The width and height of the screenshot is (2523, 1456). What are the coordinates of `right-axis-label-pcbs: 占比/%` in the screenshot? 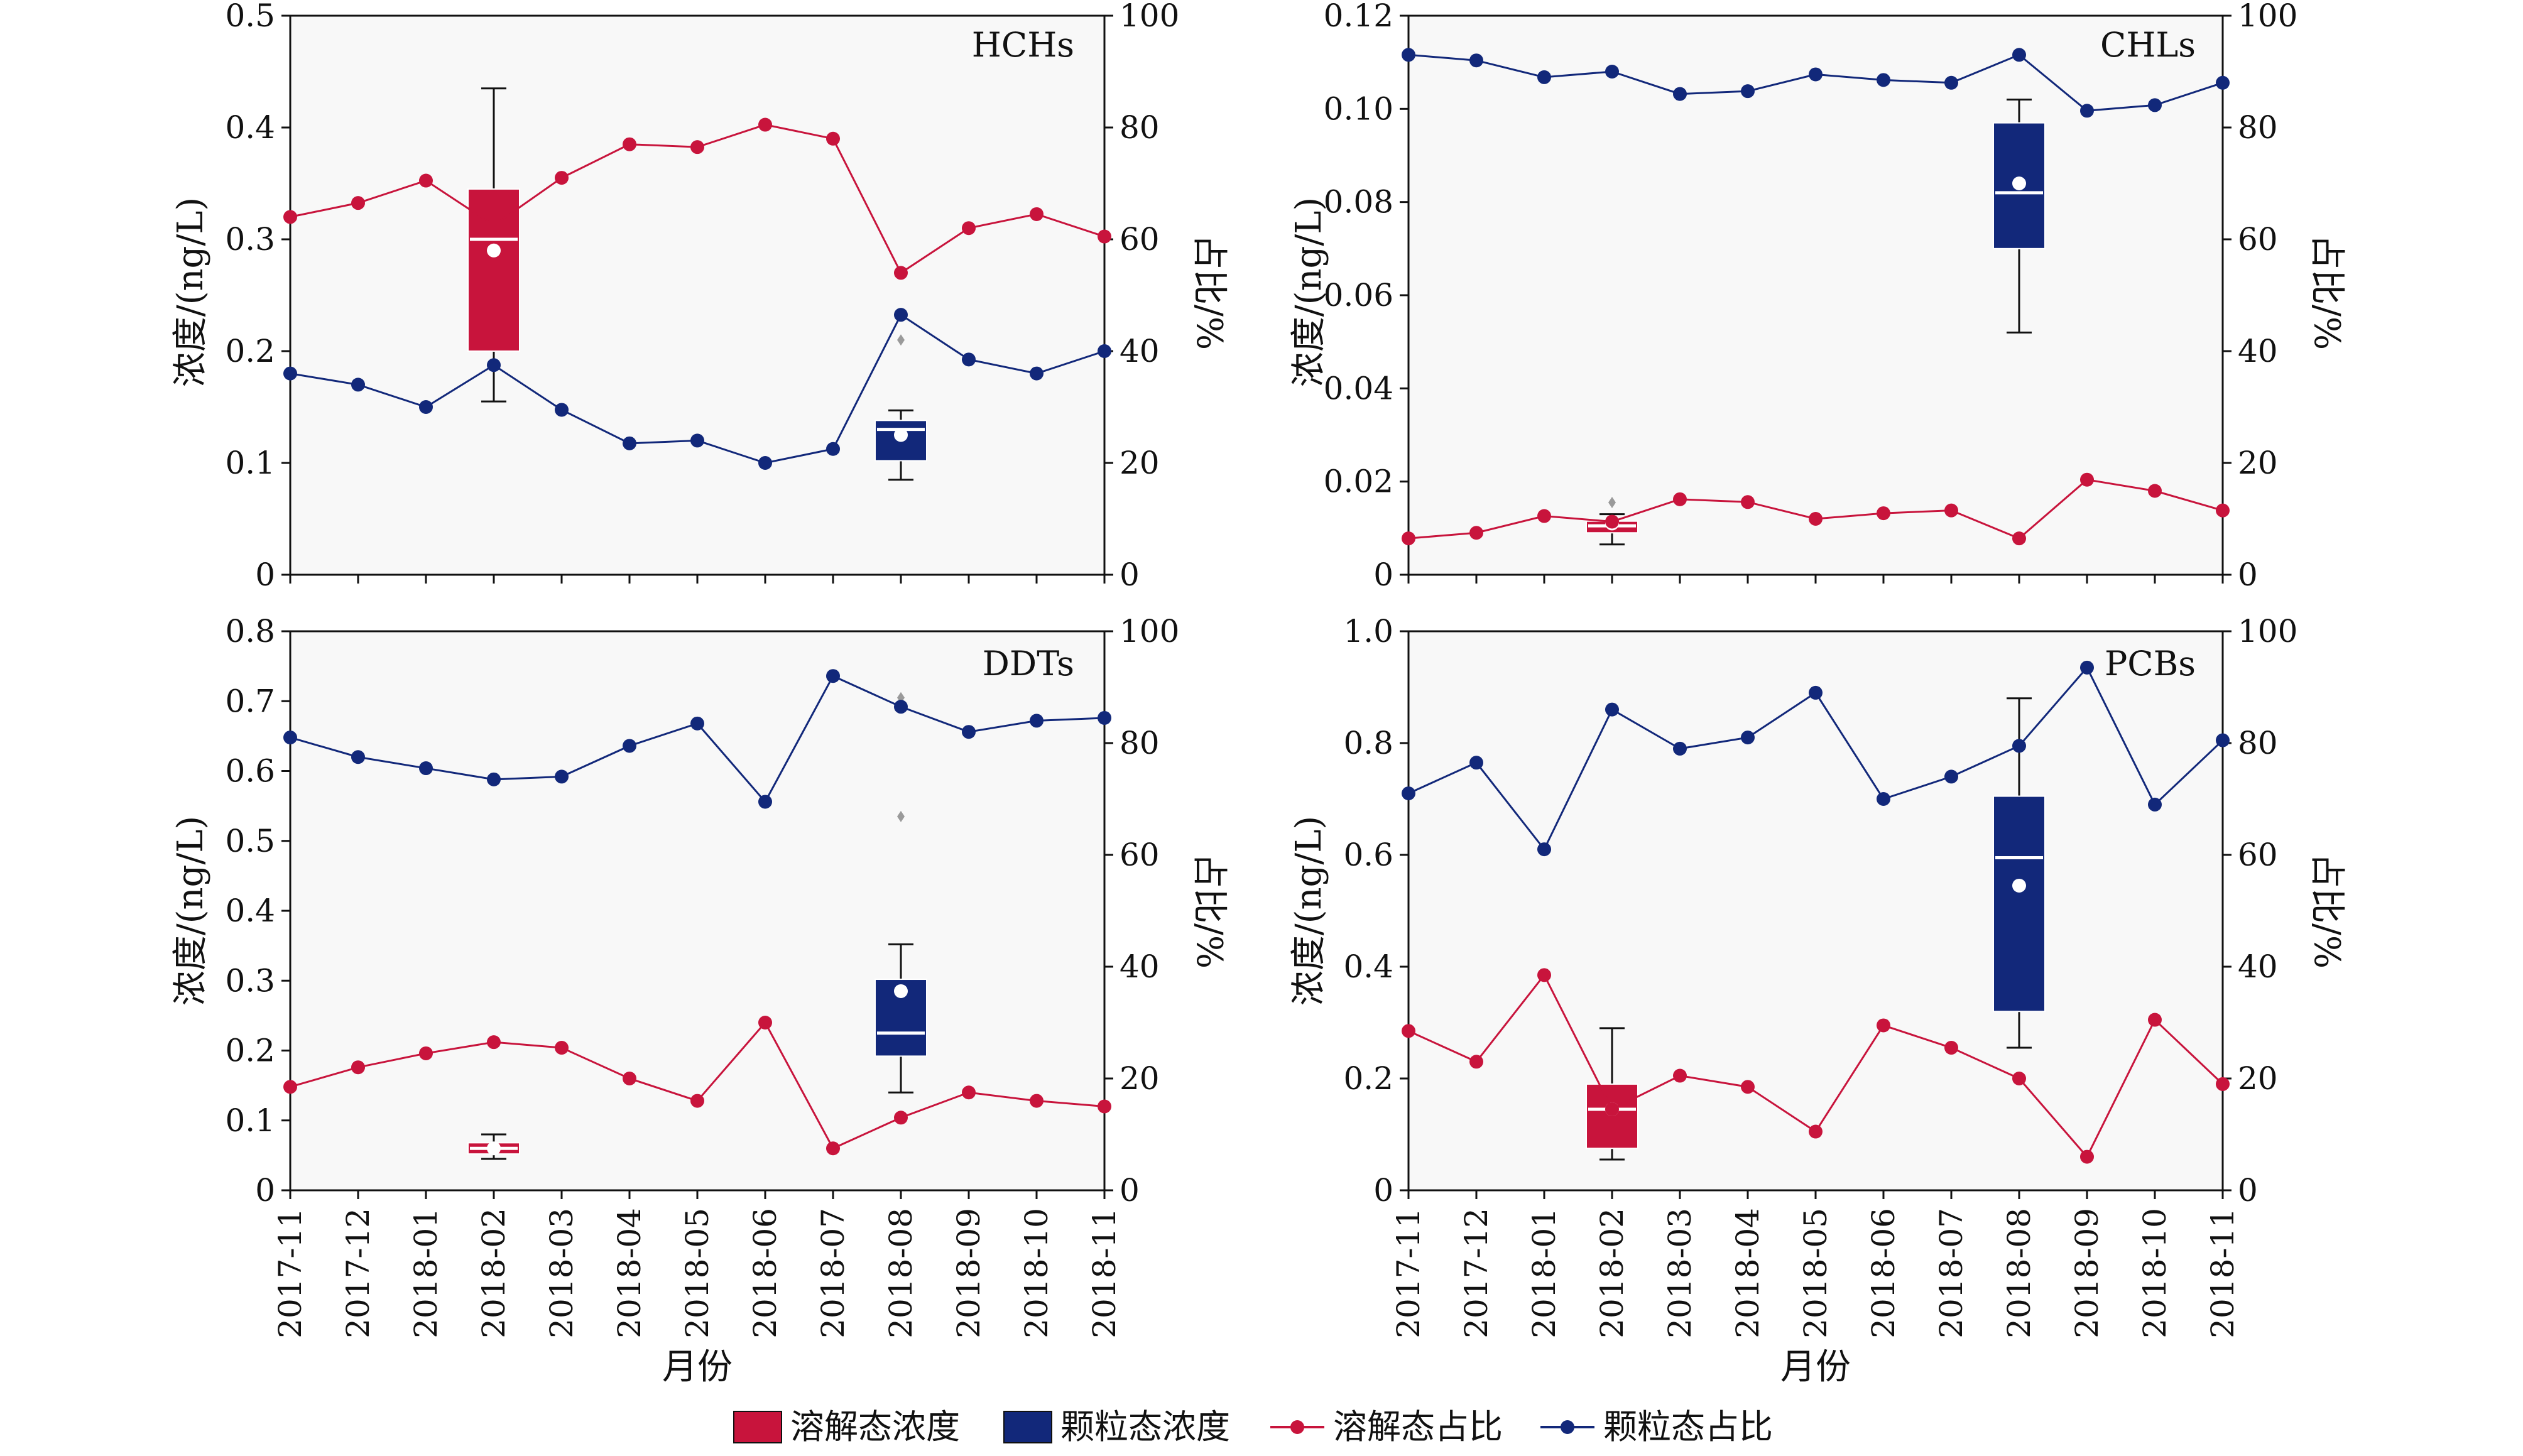 It's located at (2326, 911).